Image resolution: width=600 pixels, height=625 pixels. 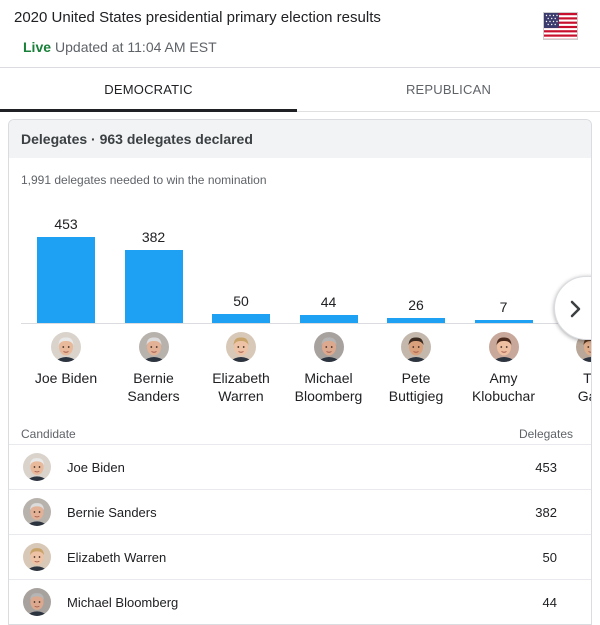 I want to click on tab-republican: REPUBLICAN, so click(x=448, y=89).